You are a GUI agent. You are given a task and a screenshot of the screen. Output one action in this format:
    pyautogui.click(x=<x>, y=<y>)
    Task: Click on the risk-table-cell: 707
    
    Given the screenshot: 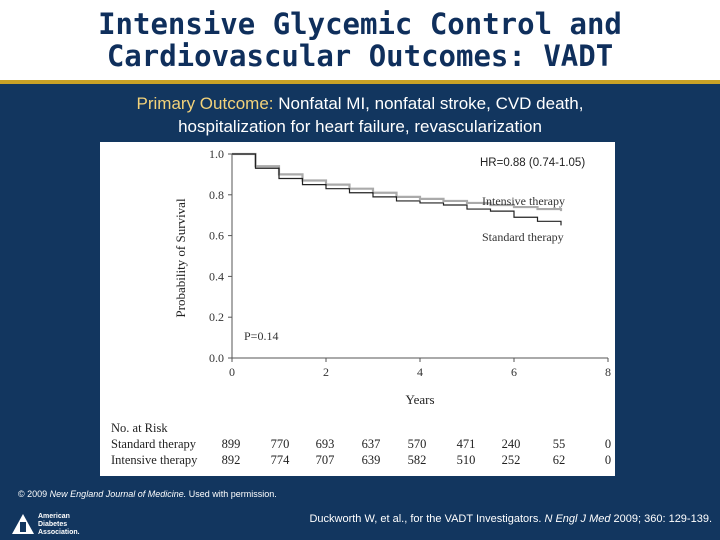 What is the action you would take?
    pyautogui.click(x=325, y=460)
    